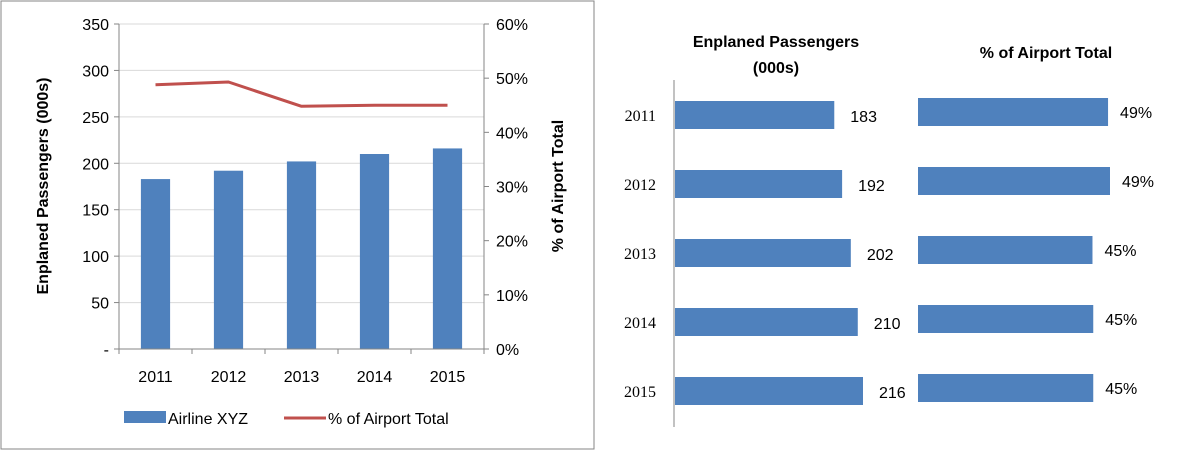 The height and width of the screenshot is (451, 1199). Describe the element at coordinates (776, 42) in the screenshot. I see `passengers-panel-title-line1: Enplaned Passengers` at that location.